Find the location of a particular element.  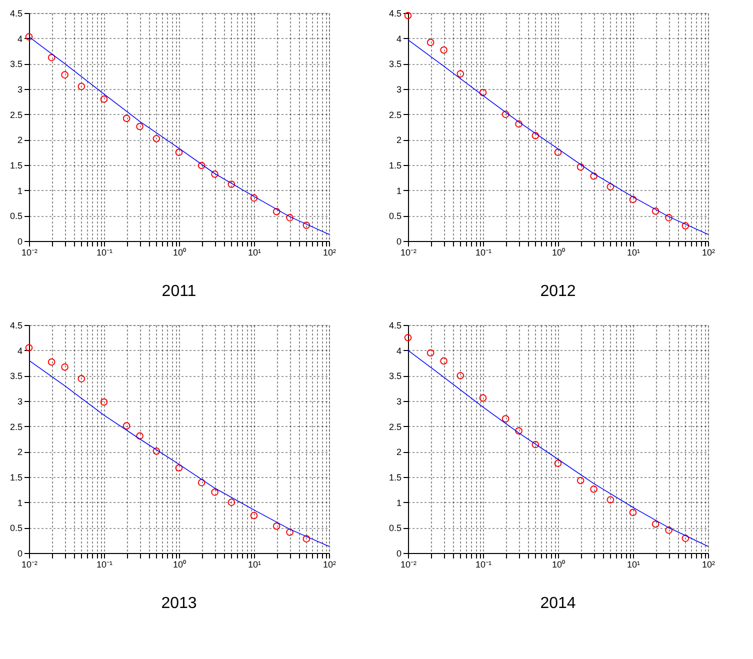

text: 2012 is located at coordinates (558, 291).